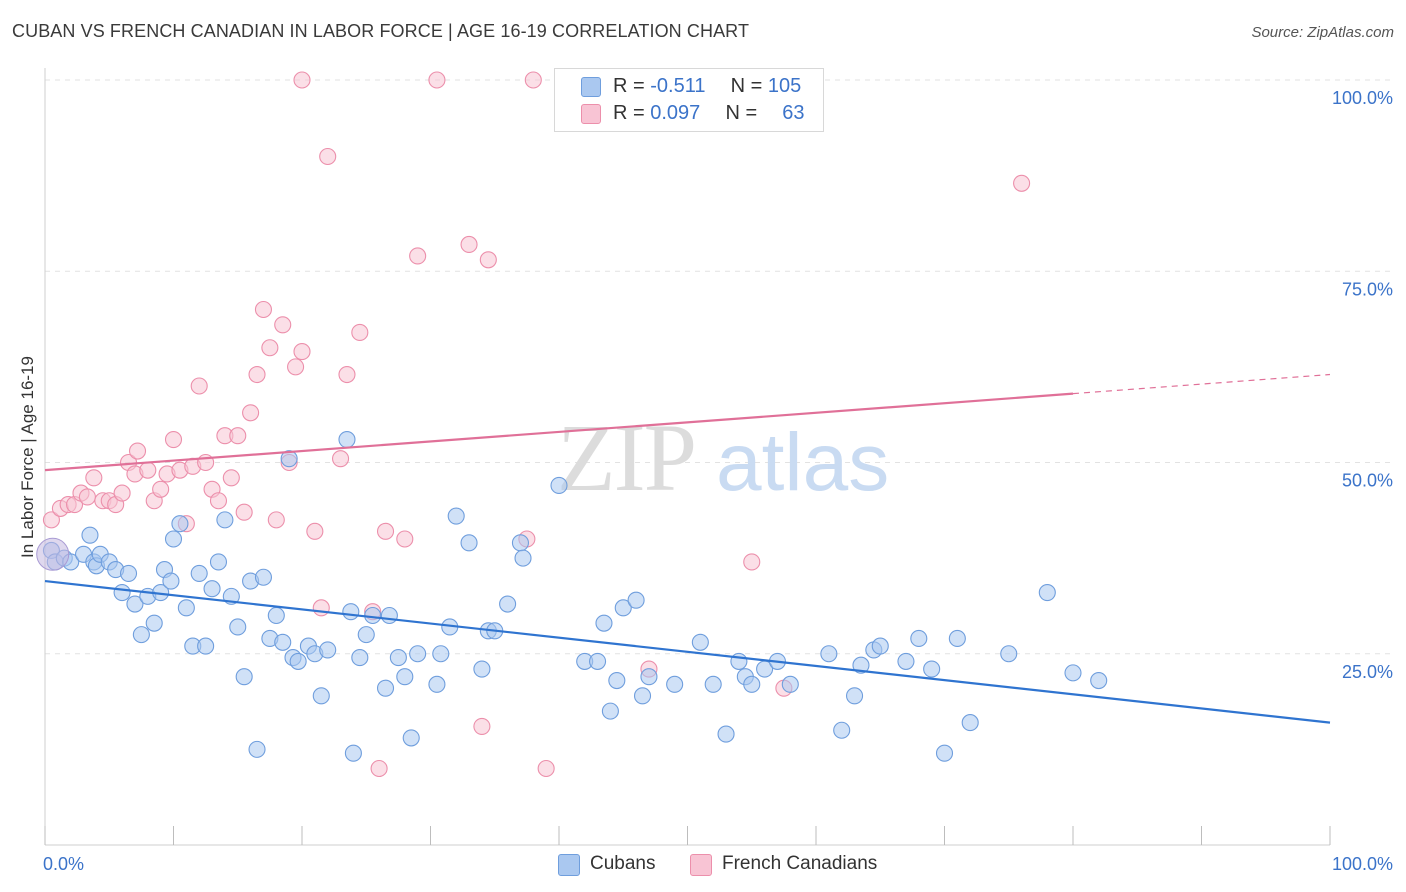  I want to click on legend-french-r: 0.097, so click(675, 113).